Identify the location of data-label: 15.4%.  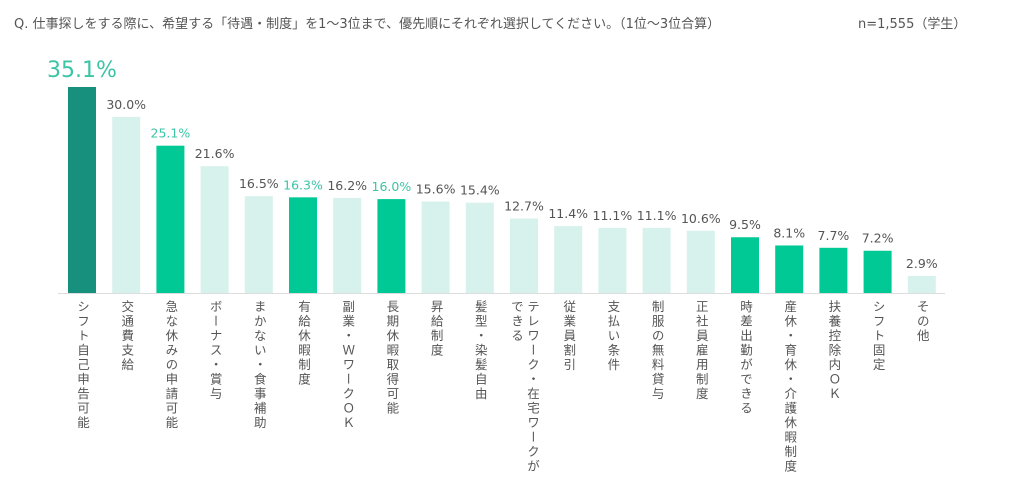
(480, 190).